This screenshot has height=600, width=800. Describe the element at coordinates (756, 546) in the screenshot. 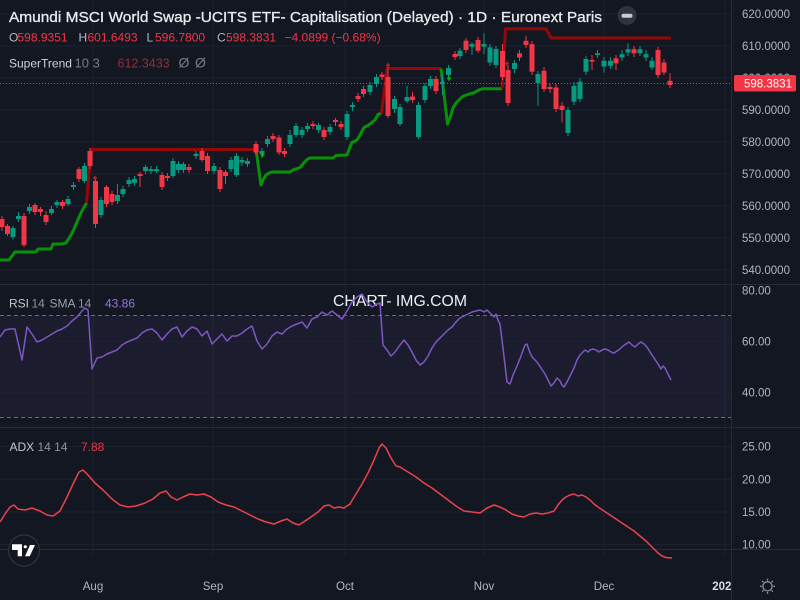

I see `svg-text: 10.00` at that location.